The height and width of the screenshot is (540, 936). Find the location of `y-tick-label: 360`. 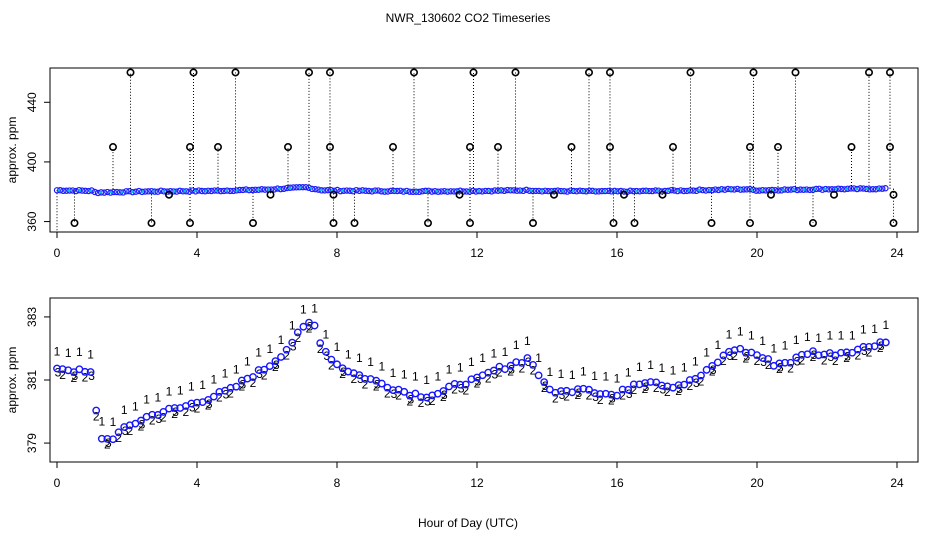

y-tick-label: 360 is located at coordinates (32, 221).